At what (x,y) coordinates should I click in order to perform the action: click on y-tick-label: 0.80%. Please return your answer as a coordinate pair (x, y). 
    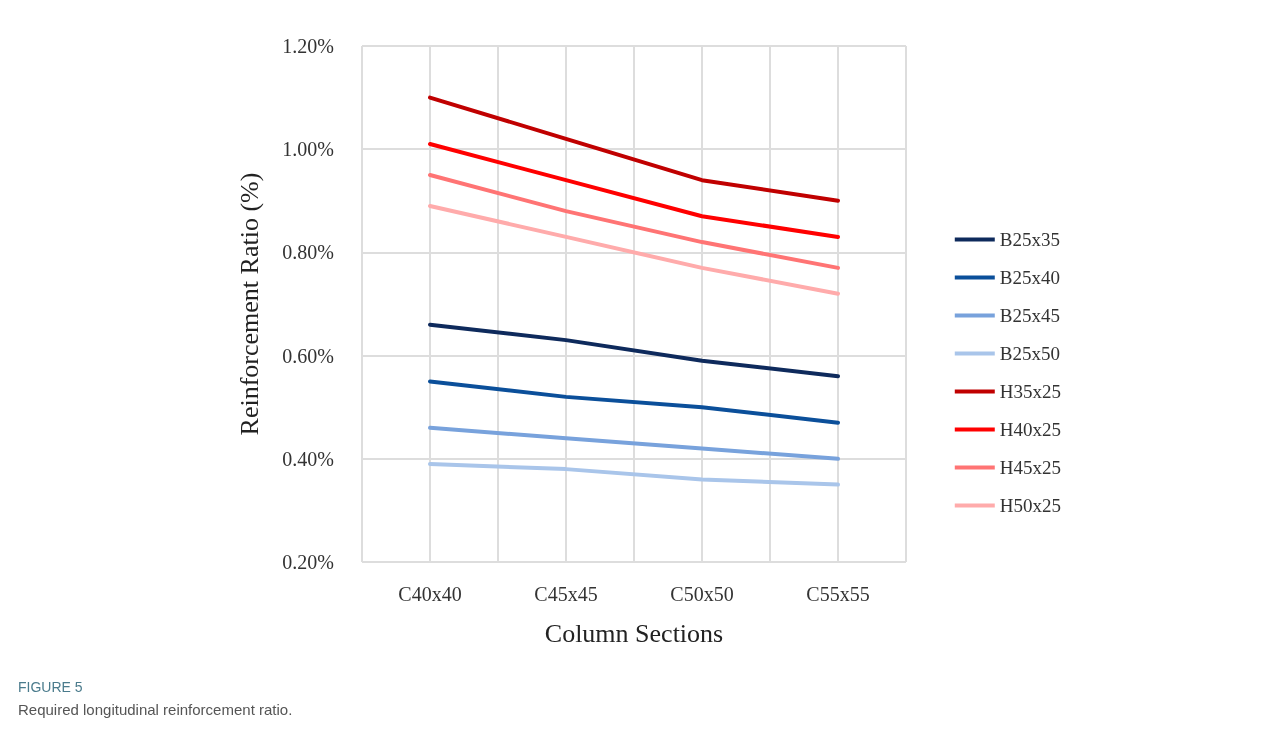
    Looking at the image, I should click on (308, 252).